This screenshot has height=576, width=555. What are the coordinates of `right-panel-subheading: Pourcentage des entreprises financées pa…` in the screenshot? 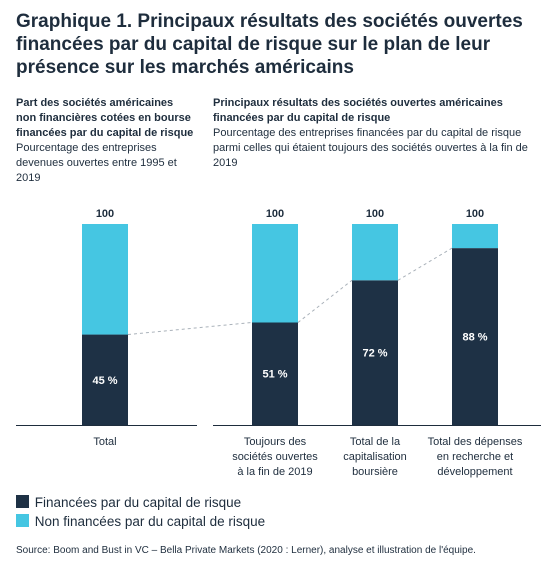 It's located at (370, 148).